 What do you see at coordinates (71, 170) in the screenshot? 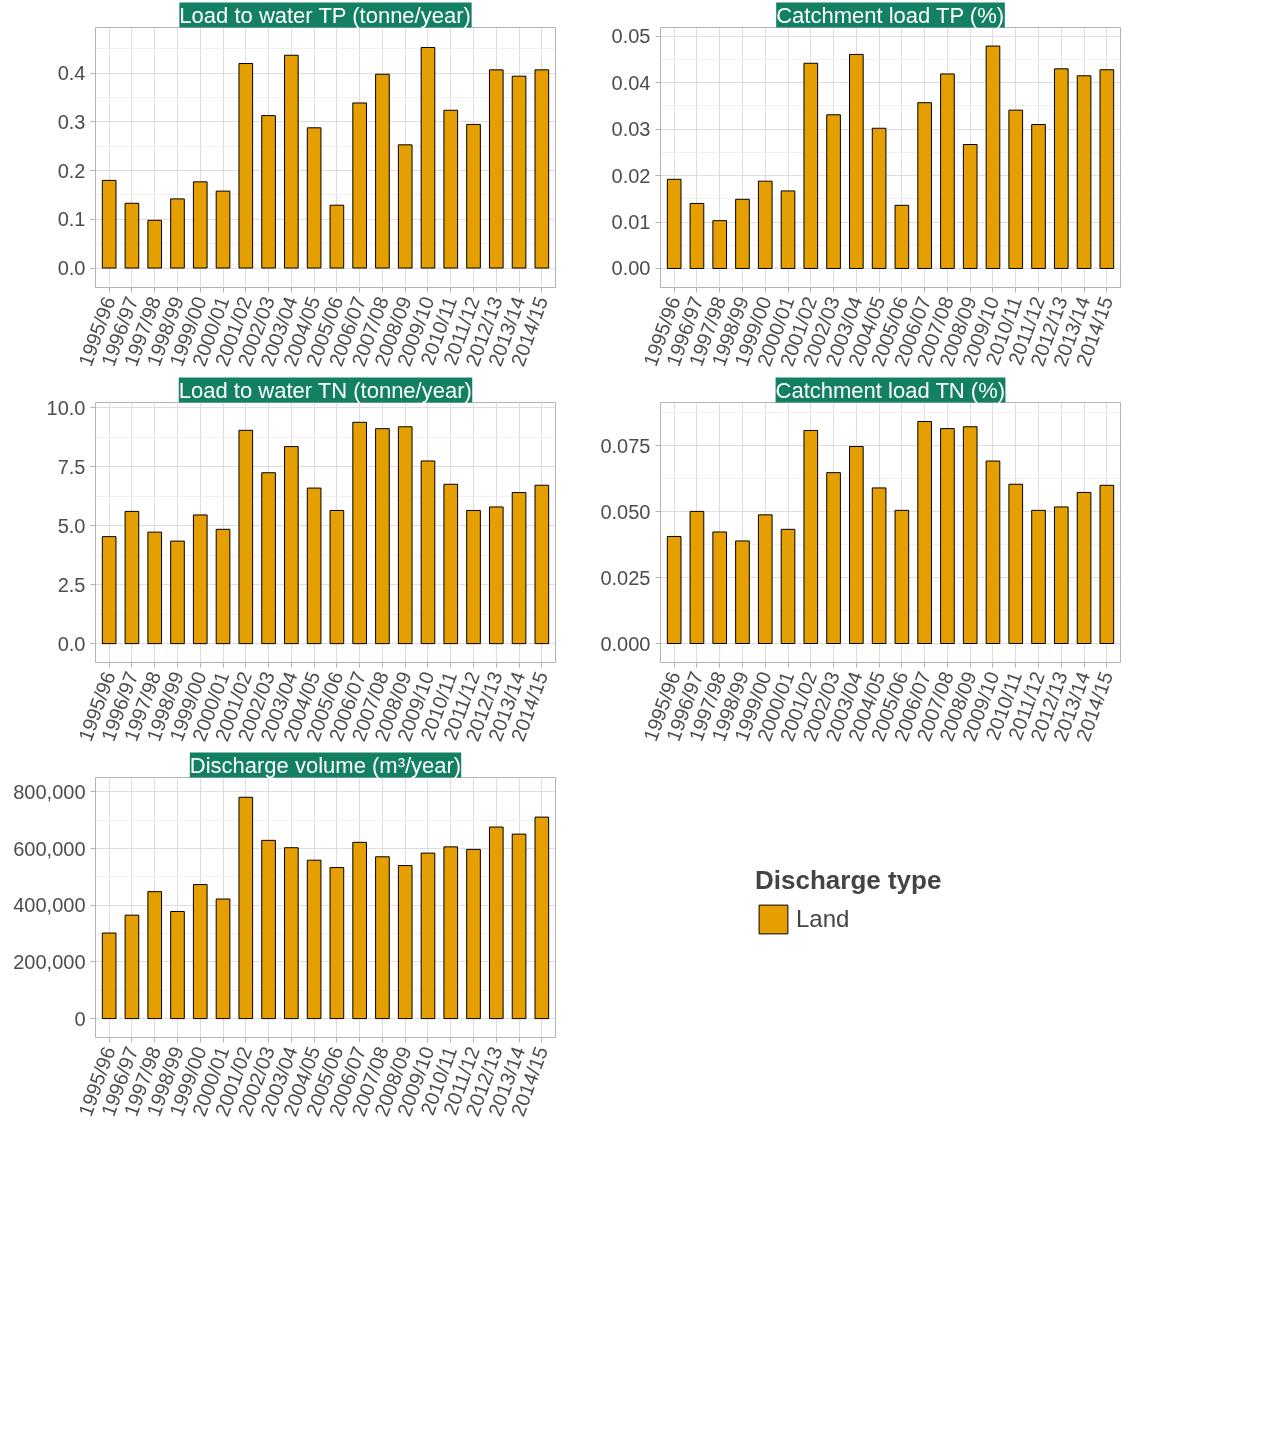
I see `y-tick-label: 0.2` at bounding box center [71, 170].